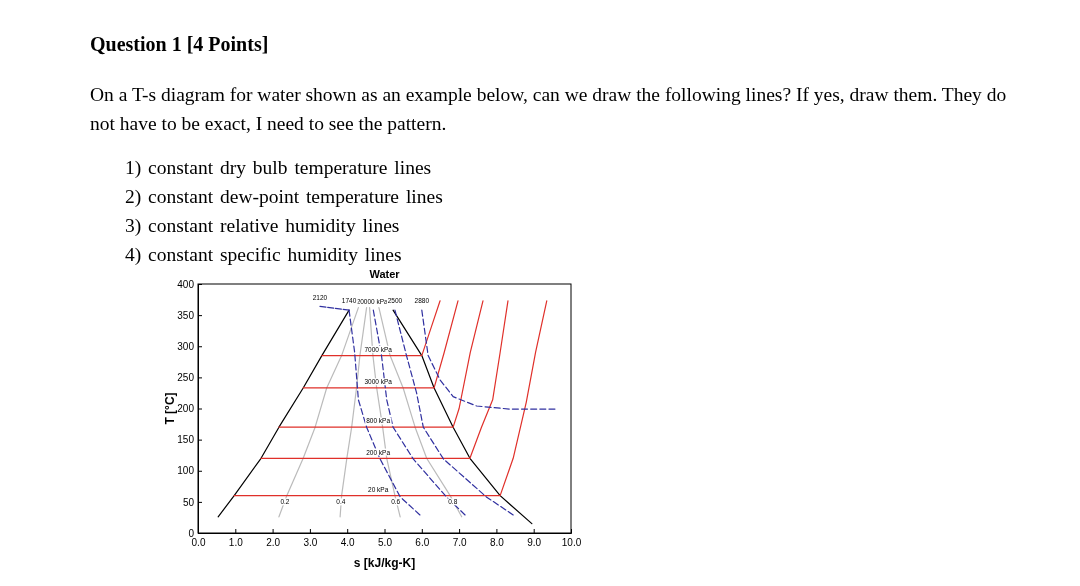 The width and height of the screenshot is (1080, 586). I want to click on y-tick-label: 100, so click(186, 471).